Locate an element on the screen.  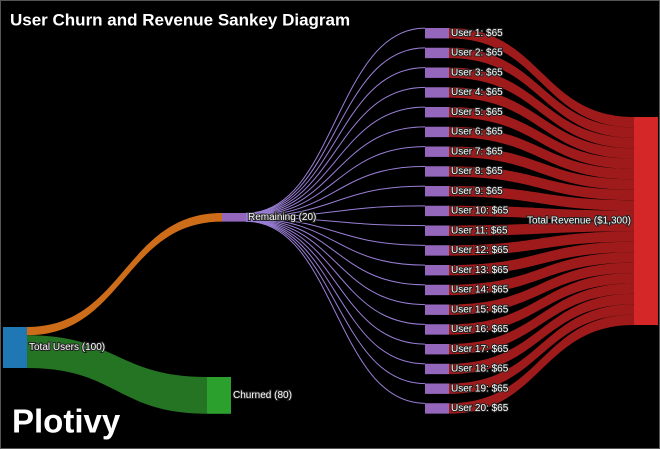
node-label: Total Revenue ($1,300) is located at coordinates (579, 221).